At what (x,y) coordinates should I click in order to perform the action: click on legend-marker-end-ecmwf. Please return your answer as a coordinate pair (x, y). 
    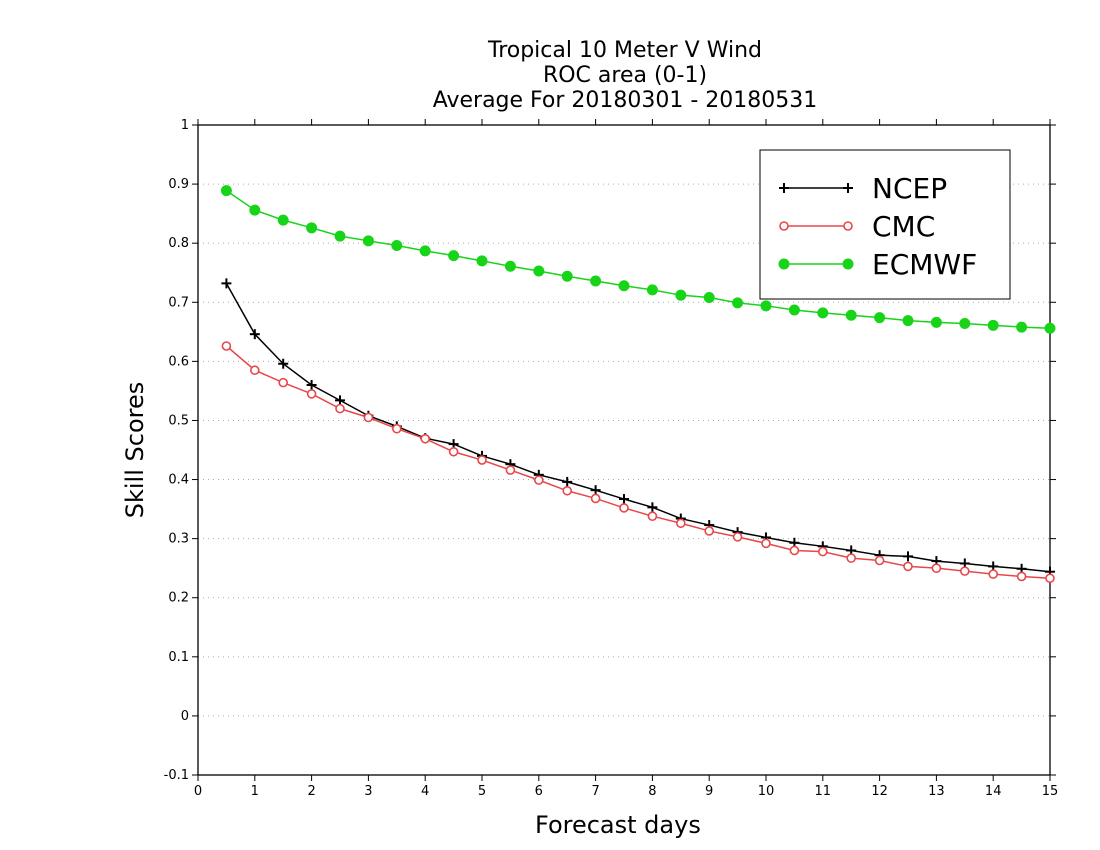
    Looking at the image, I should click on (848, 264).